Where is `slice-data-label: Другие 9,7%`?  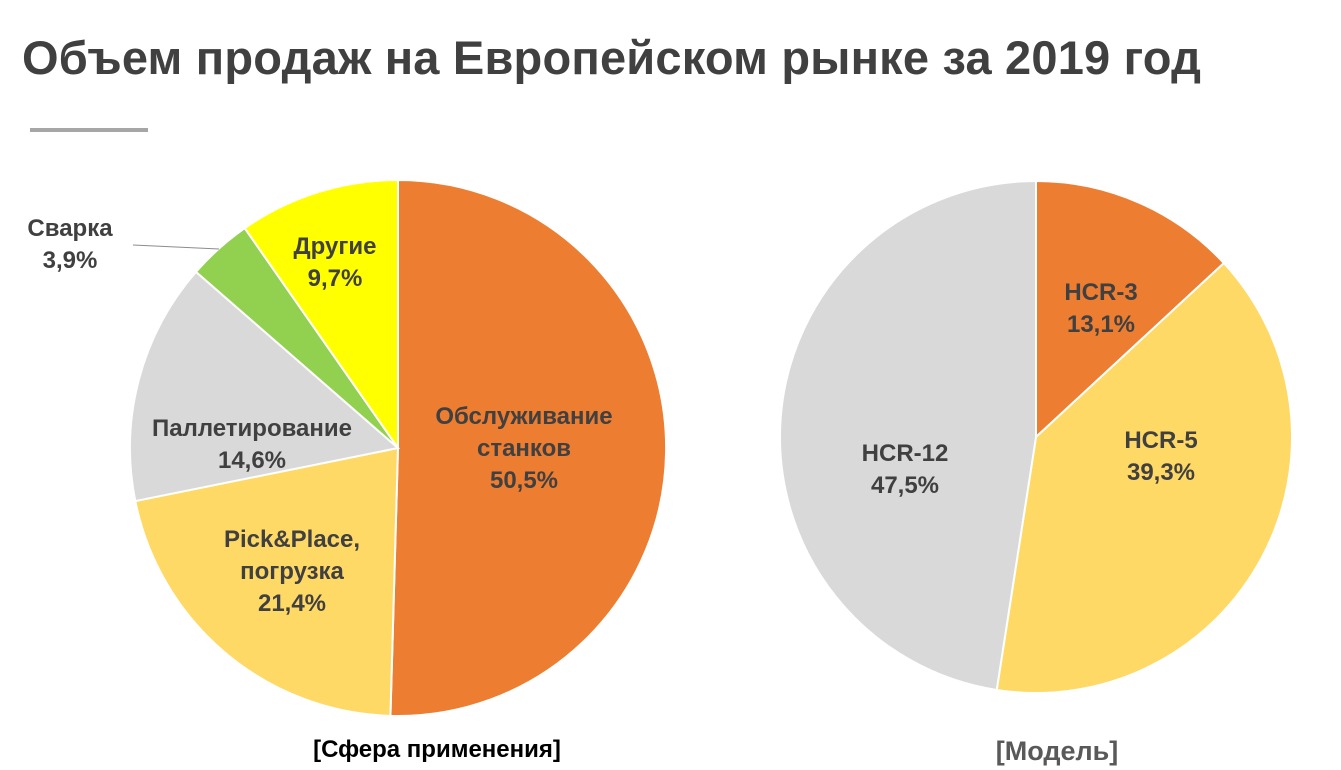 slice-data-label: Другие 9,7% is located at coordinates (335, 262).